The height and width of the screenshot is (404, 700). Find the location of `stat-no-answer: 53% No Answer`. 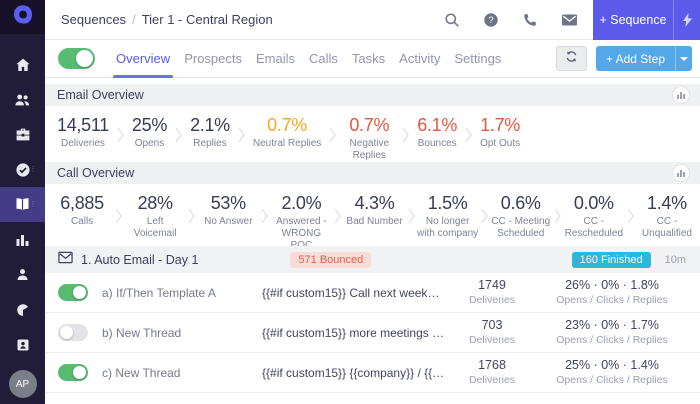

stat-no-answer: 53% No Answer is located at coordinates (228, 210).